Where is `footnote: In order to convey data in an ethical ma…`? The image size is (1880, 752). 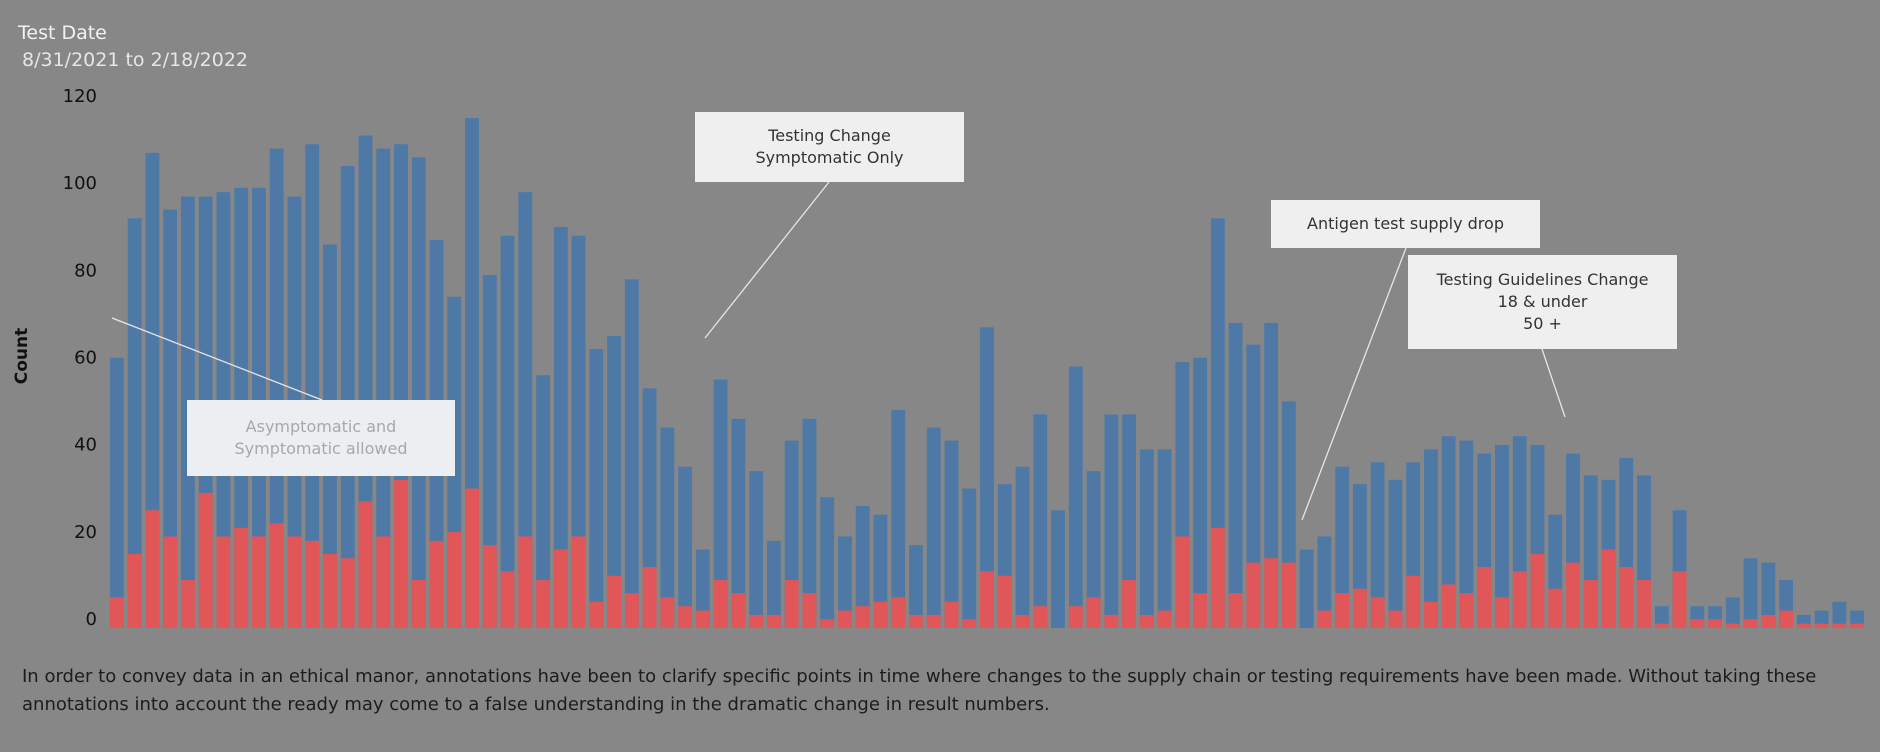 footnote: In order to convey data in an ethical ma… is located at coordinates (919, 690).